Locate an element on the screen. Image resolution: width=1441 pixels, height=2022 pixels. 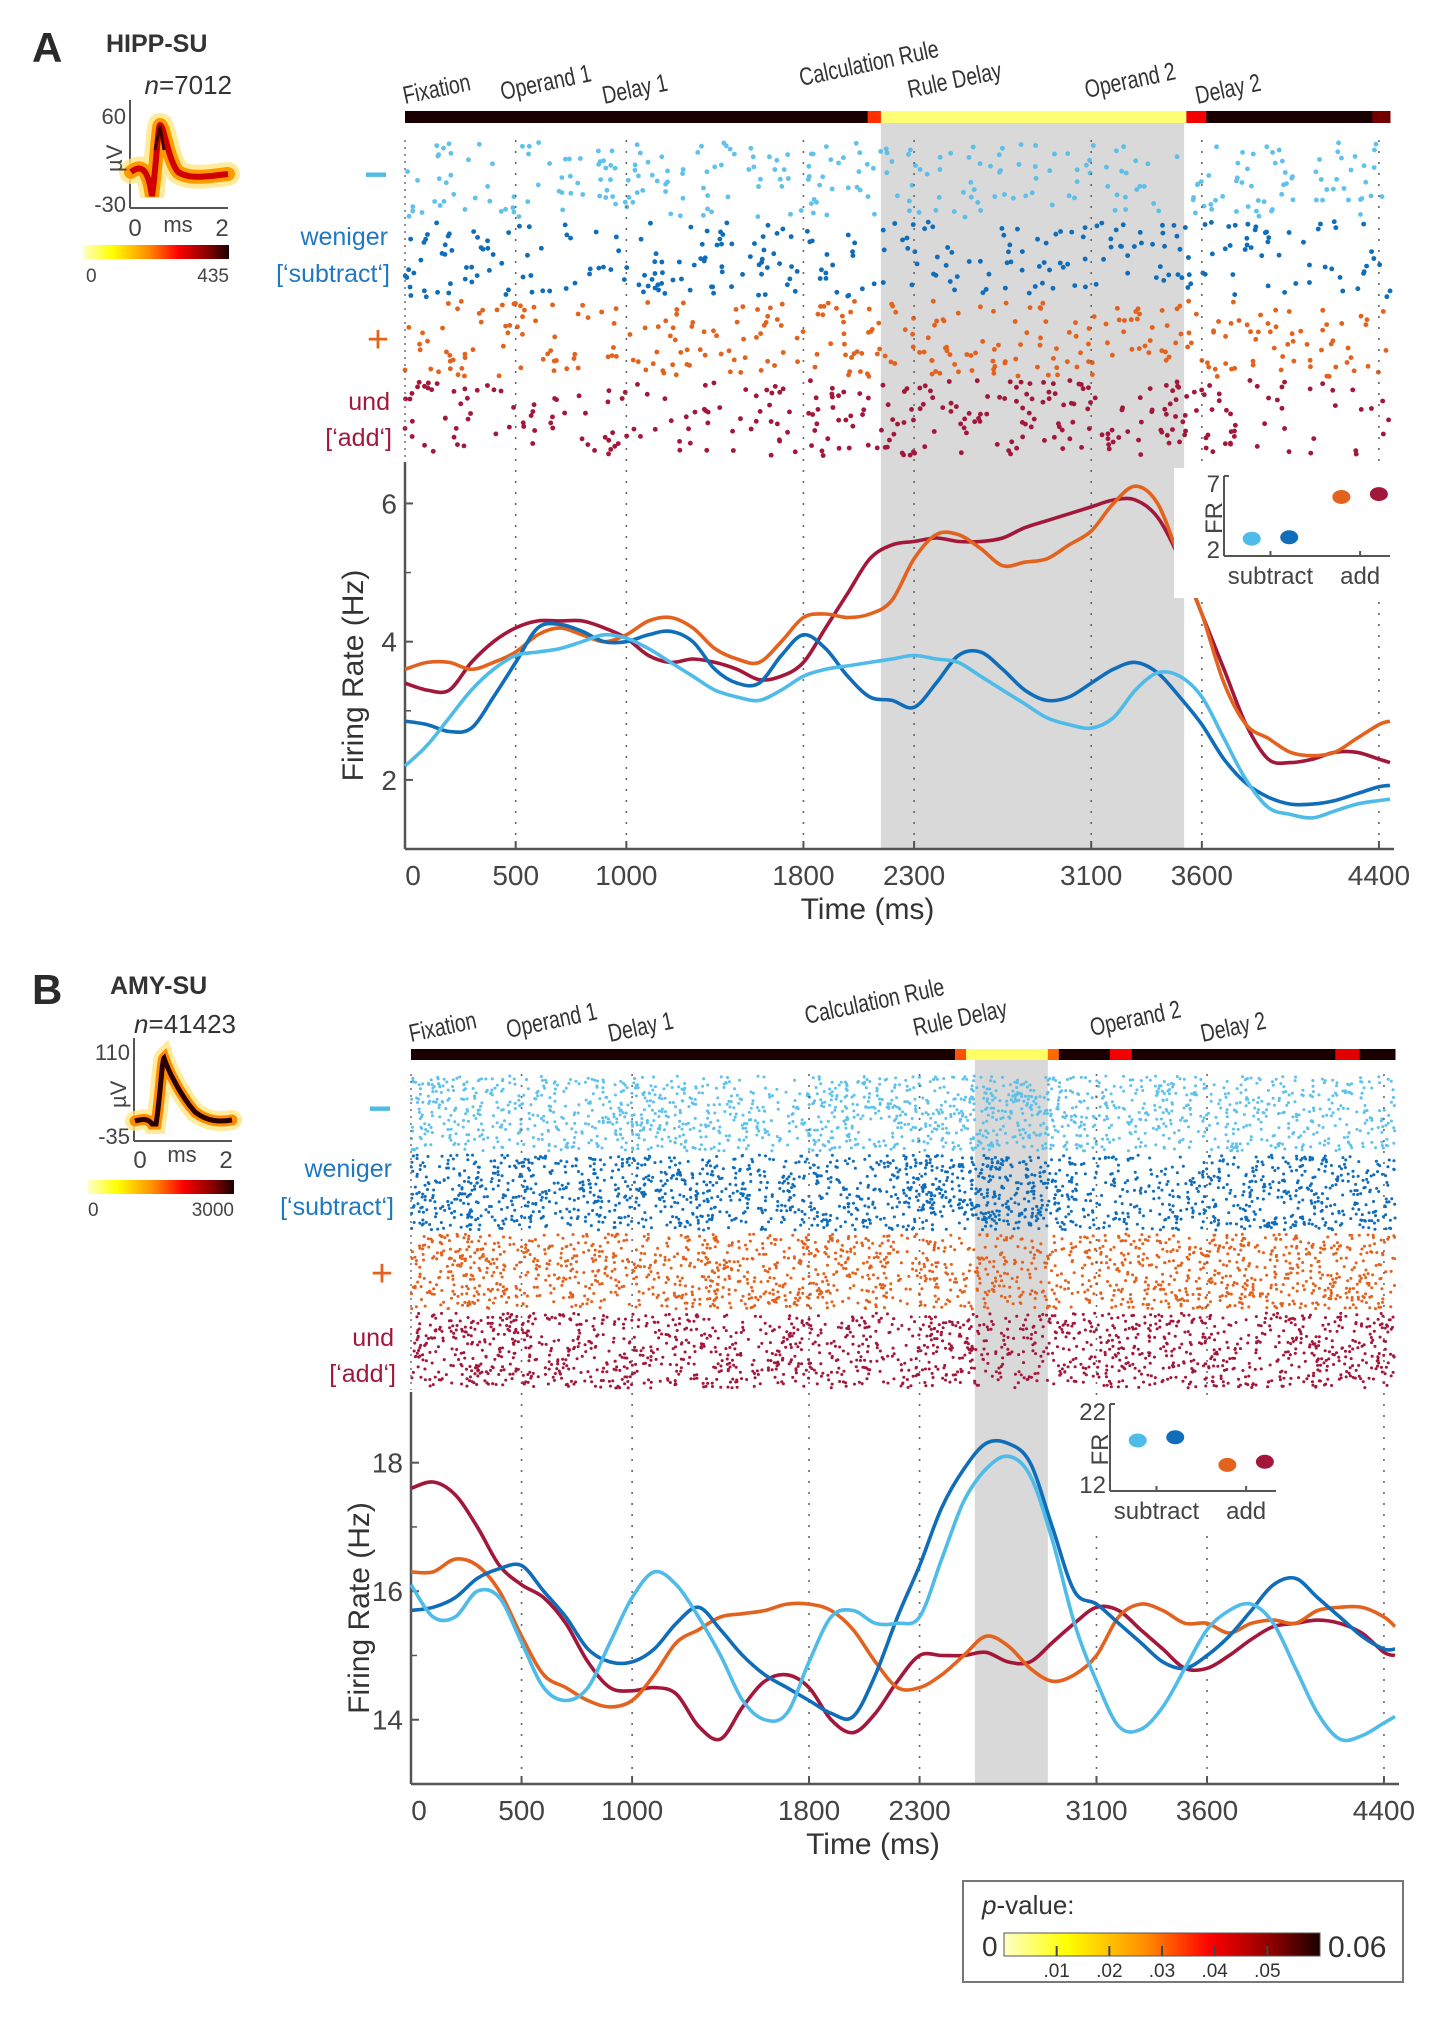
pvalue-timeline-bar is located at coordinates (898, 117).